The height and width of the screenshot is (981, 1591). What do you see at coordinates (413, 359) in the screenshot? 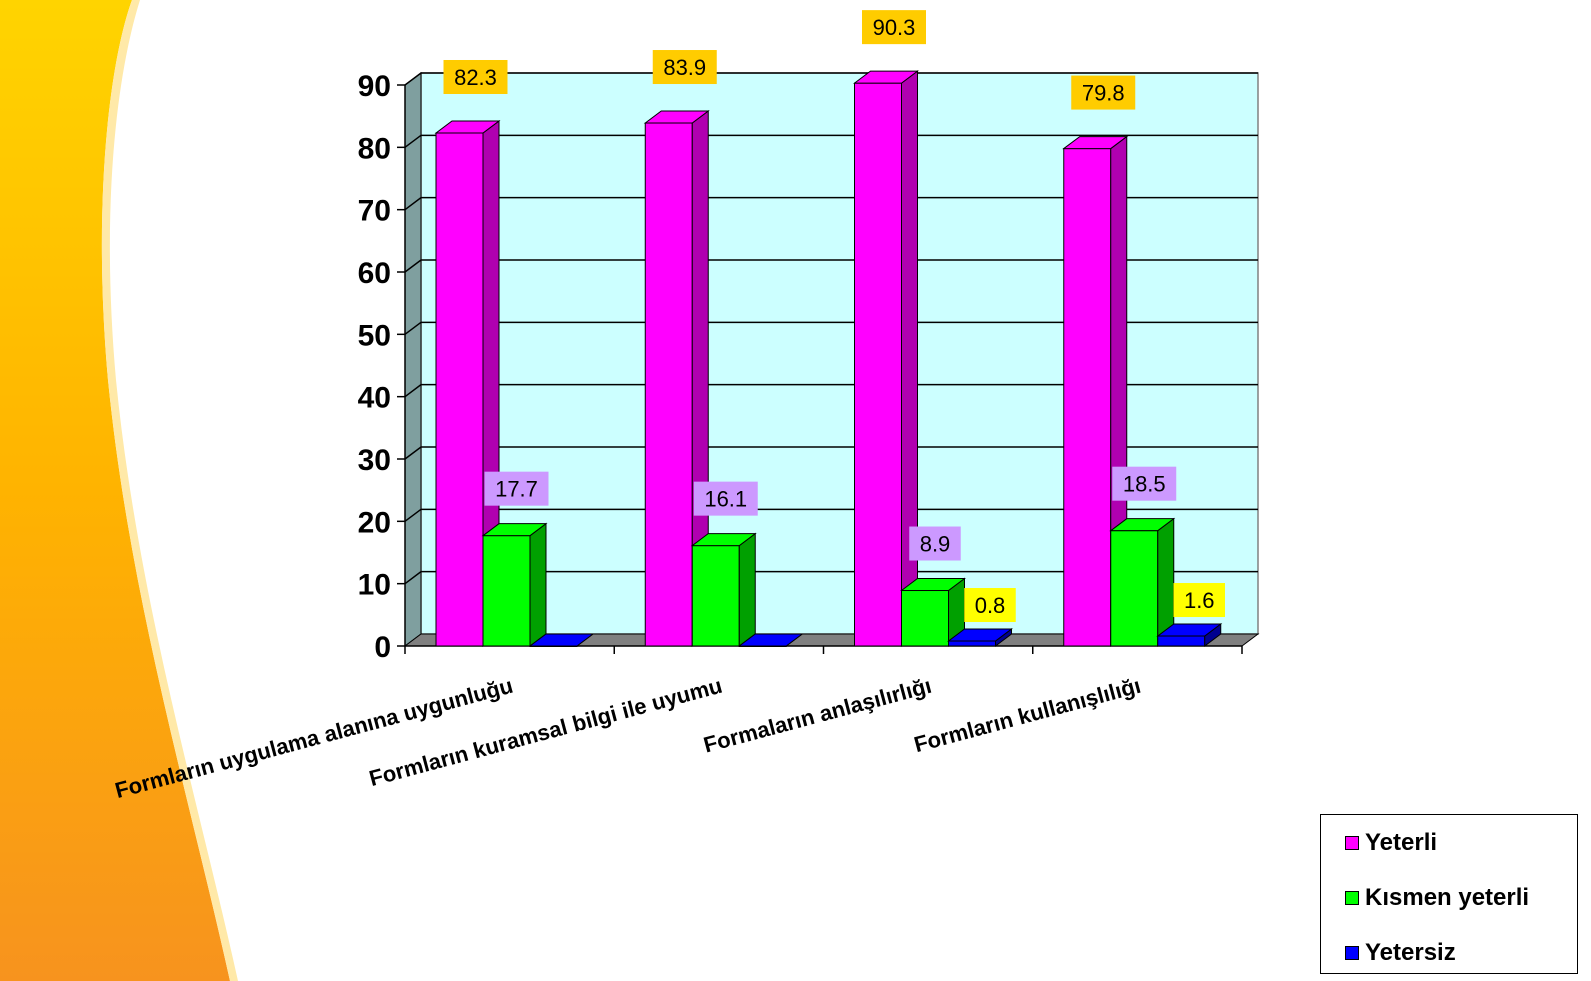
I see `side-wall` at bounding box center [413, 359].